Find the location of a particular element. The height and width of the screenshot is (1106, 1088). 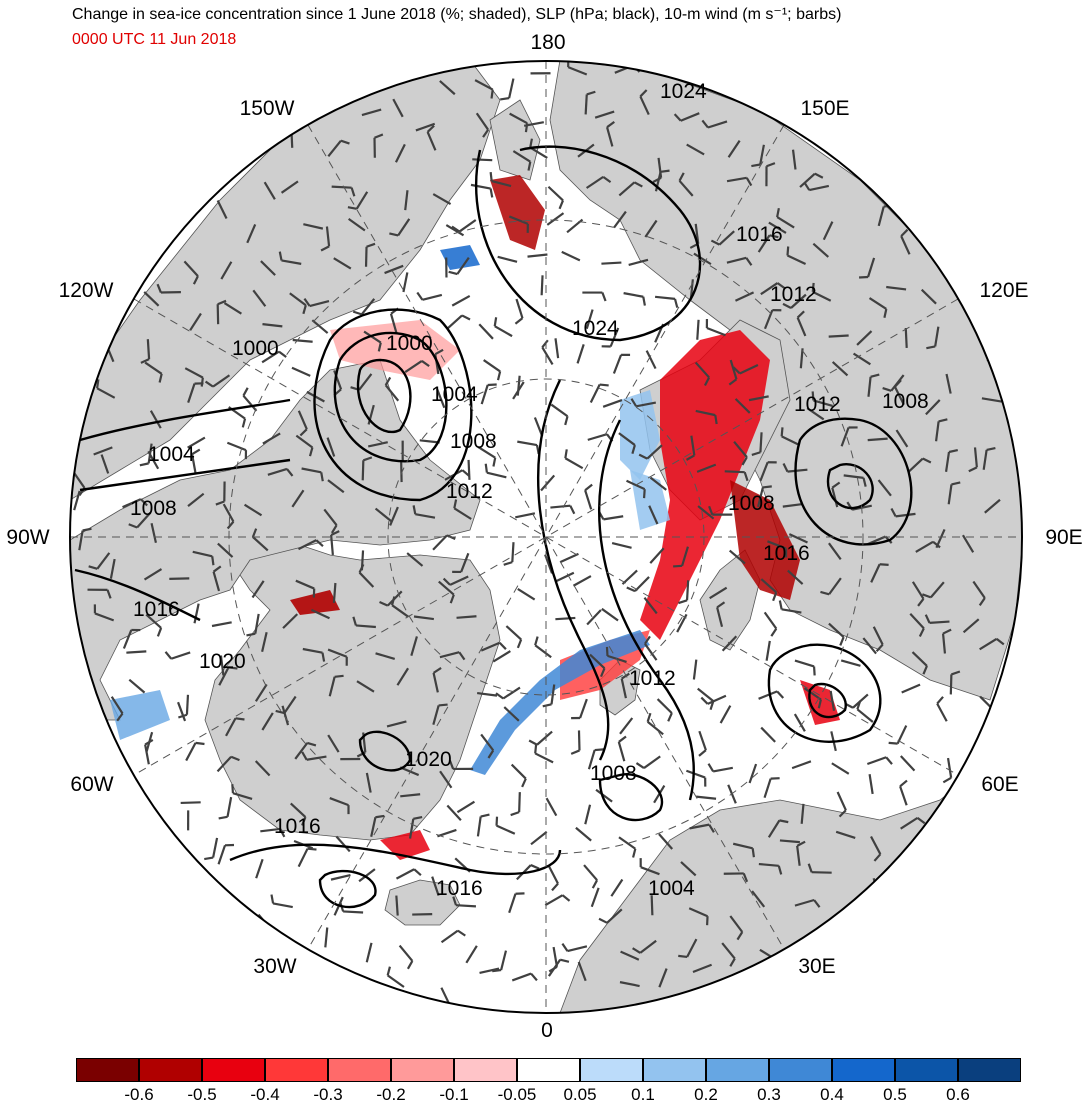

isobar-label: 1020 is located at coordinates (222, 661).